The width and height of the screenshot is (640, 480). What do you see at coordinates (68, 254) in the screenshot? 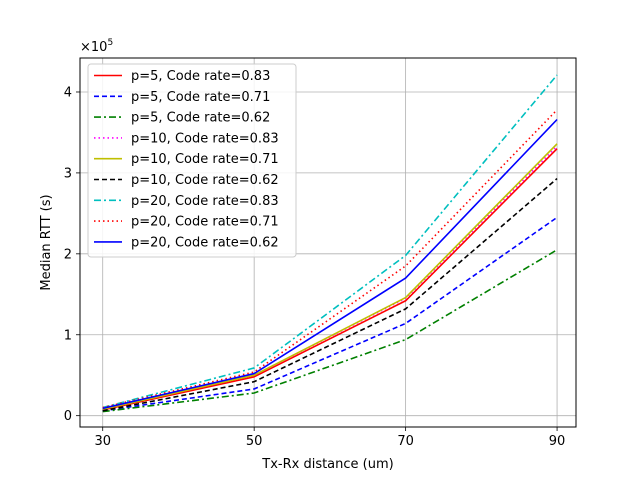
I see `y-tick-label: 2` at bounding box center [68, 254].